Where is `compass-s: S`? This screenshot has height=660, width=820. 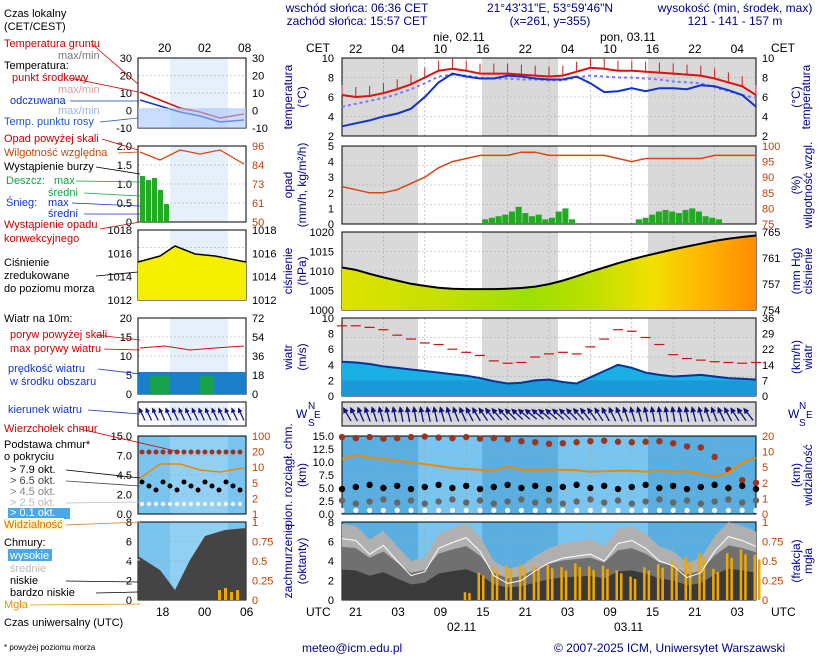
compass-s: S is located at coordinates (311, 423).